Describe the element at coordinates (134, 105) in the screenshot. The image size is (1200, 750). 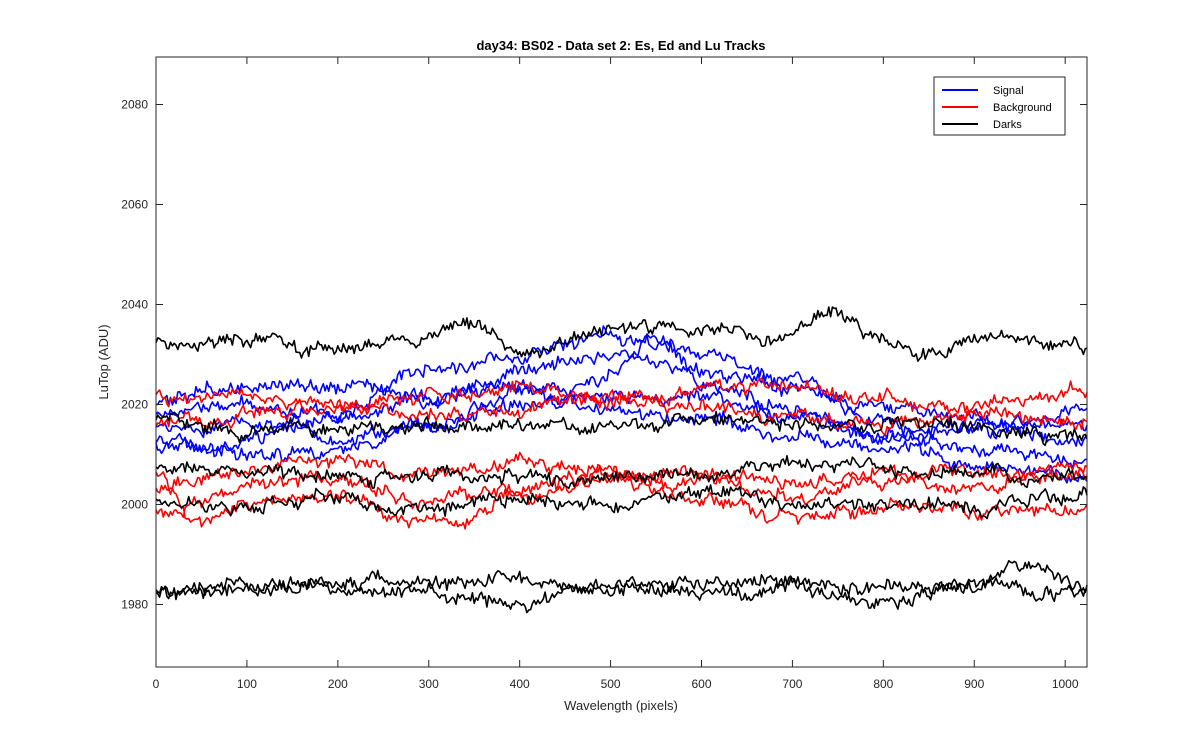
I see `y-tick-label: 2080` at that location.